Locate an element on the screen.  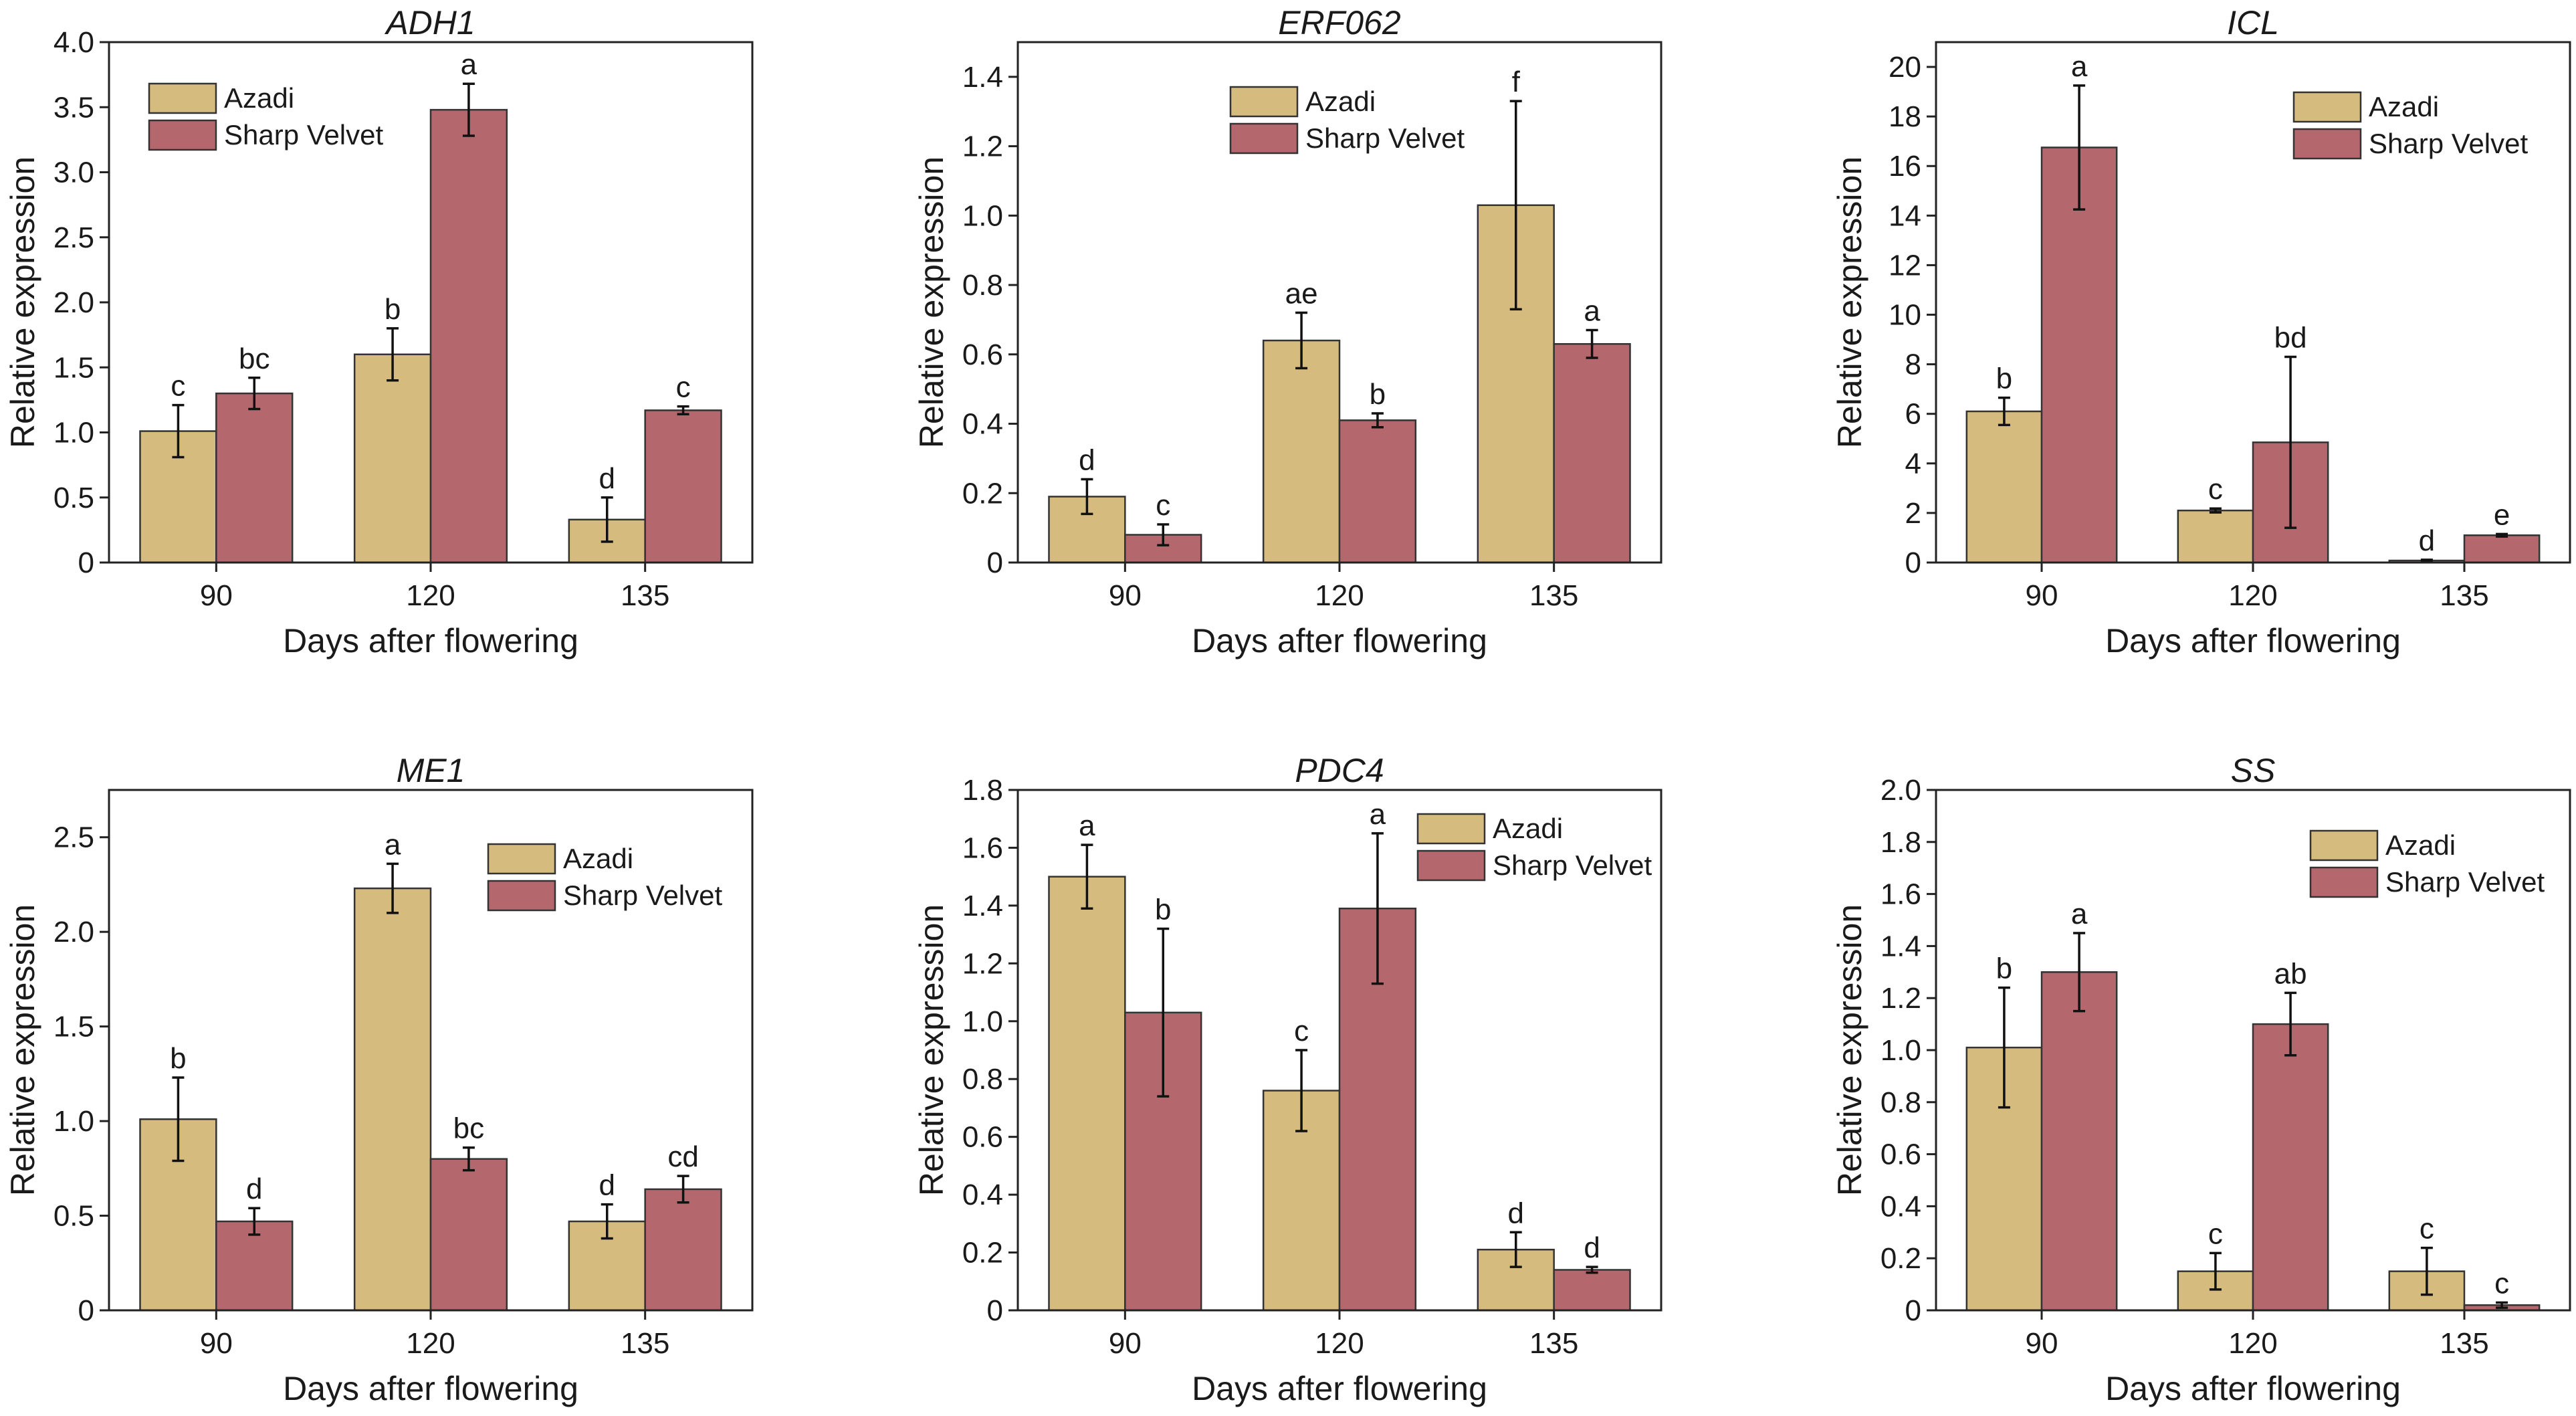
chart-title: PDC4 is located at coordinates (1340, 770).